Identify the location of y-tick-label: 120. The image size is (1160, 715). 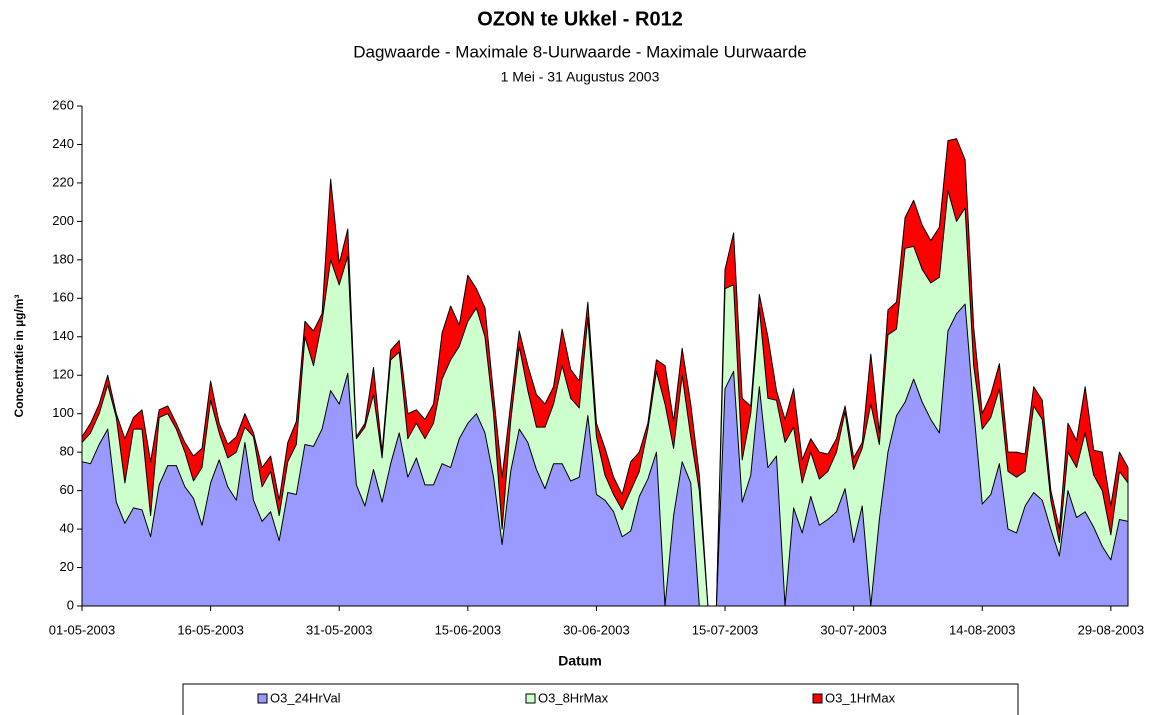
(63, 374).